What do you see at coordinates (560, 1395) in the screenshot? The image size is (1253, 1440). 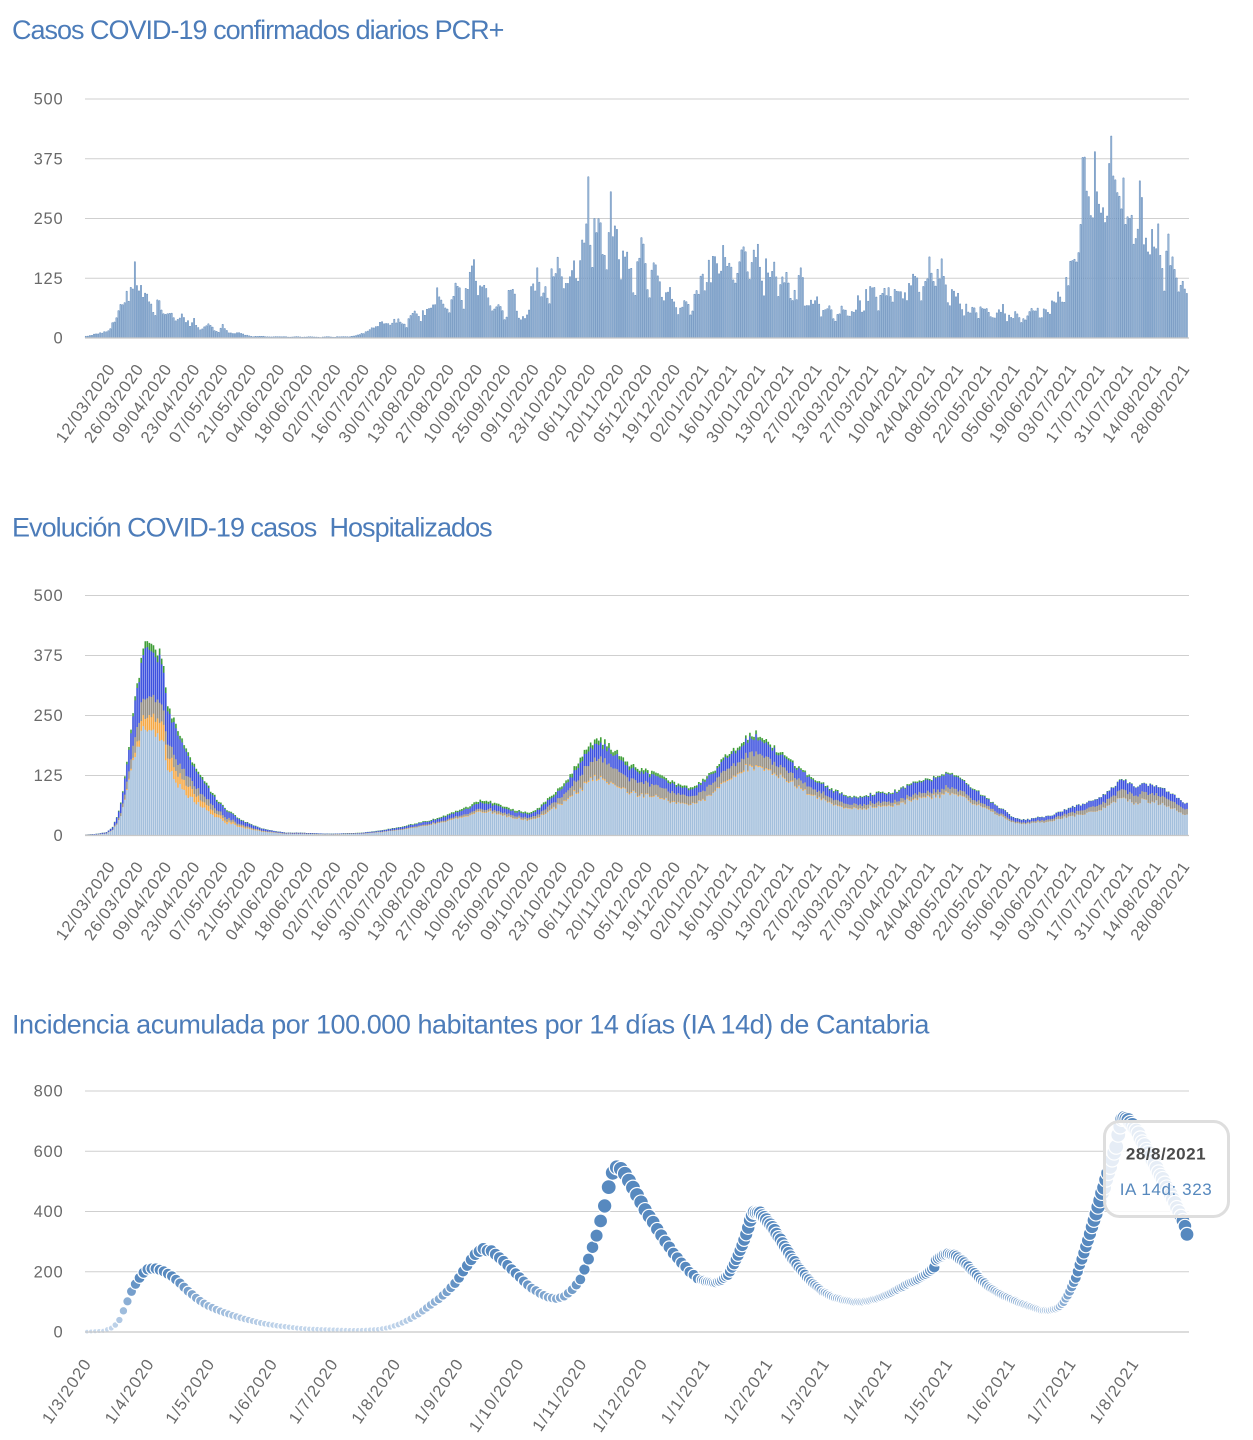 I see `svg-text: 1/11/2020` at bounding box center [560, 1395].